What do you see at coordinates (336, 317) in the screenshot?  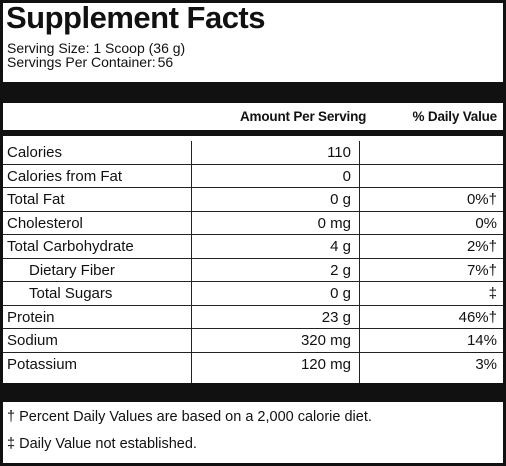 I see `nutrient-amount: 23 g` at bounding box center [336, 317].